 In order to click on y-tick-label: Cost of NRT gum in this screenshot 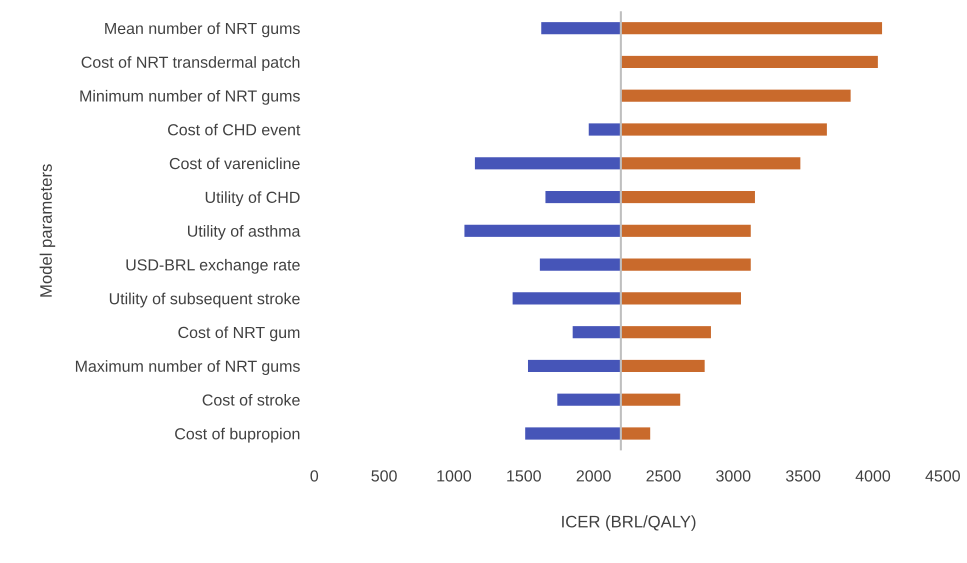, I will do `click(239, 334)`.